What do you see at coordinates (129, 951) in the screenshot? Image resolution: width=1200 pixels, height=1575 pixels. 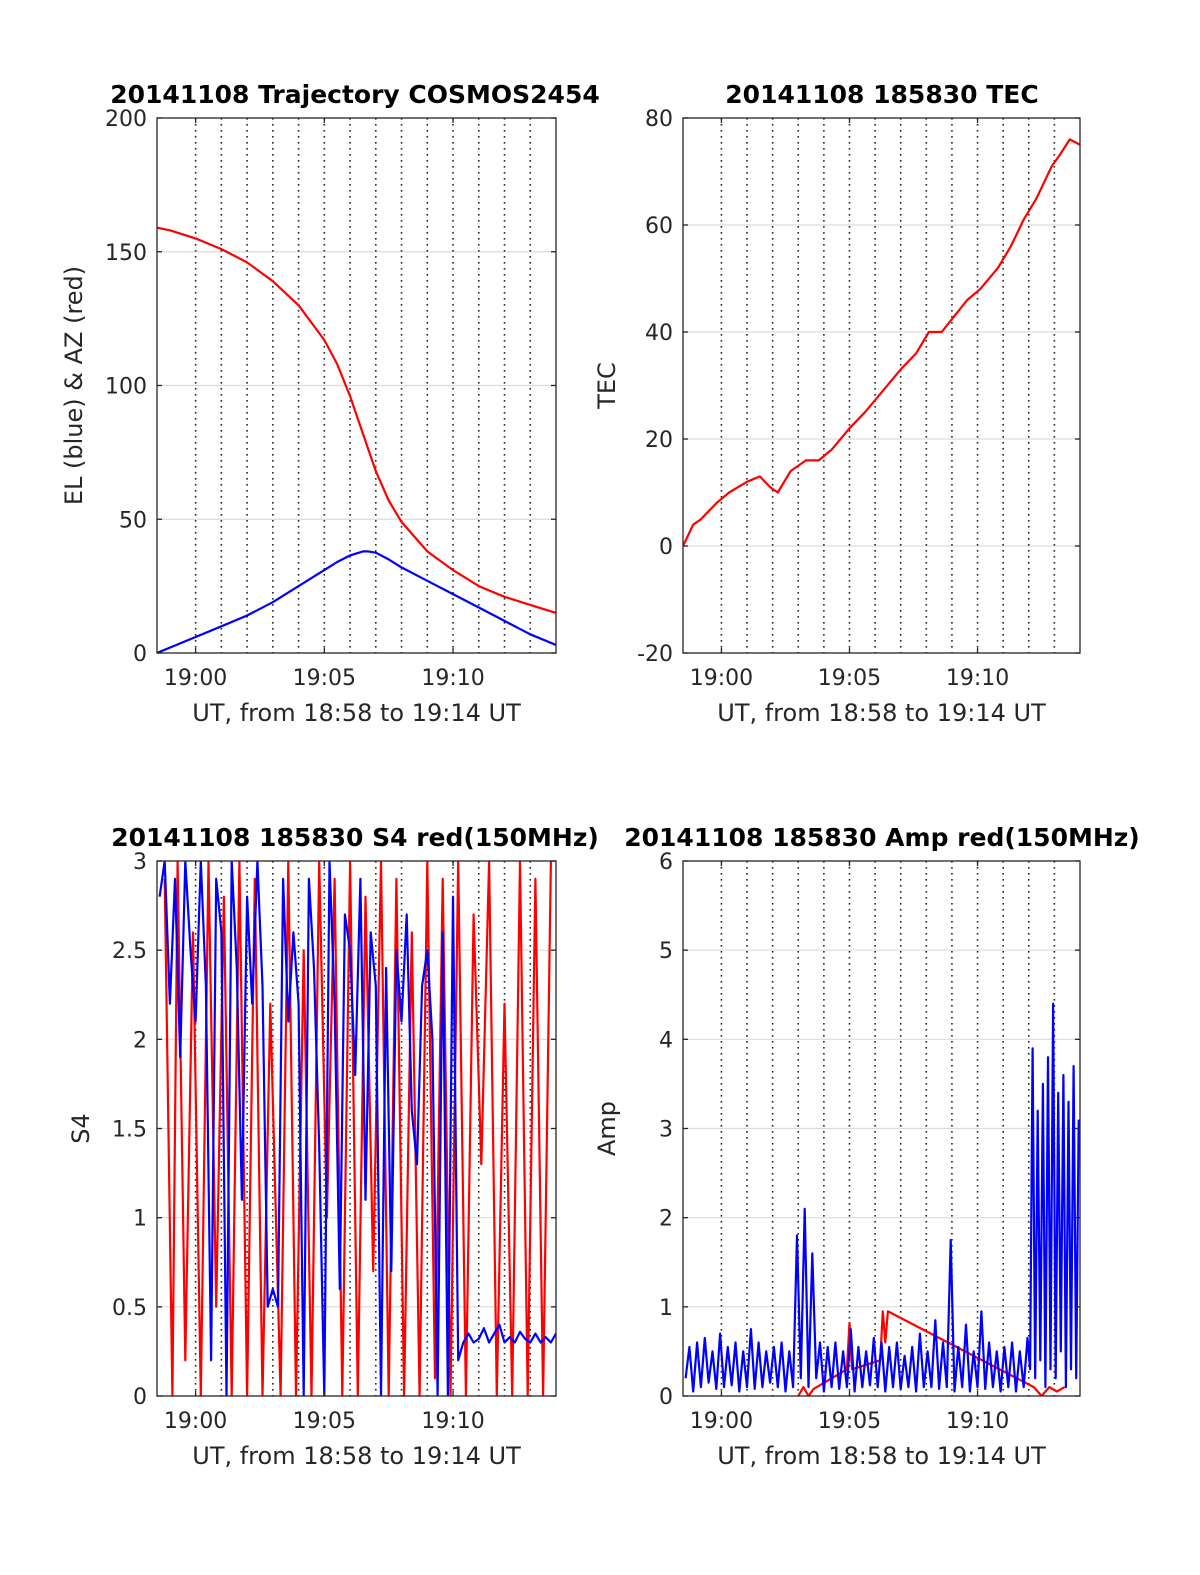 I see `y-tick-label: 2.5` at bounding box center [129, 951].